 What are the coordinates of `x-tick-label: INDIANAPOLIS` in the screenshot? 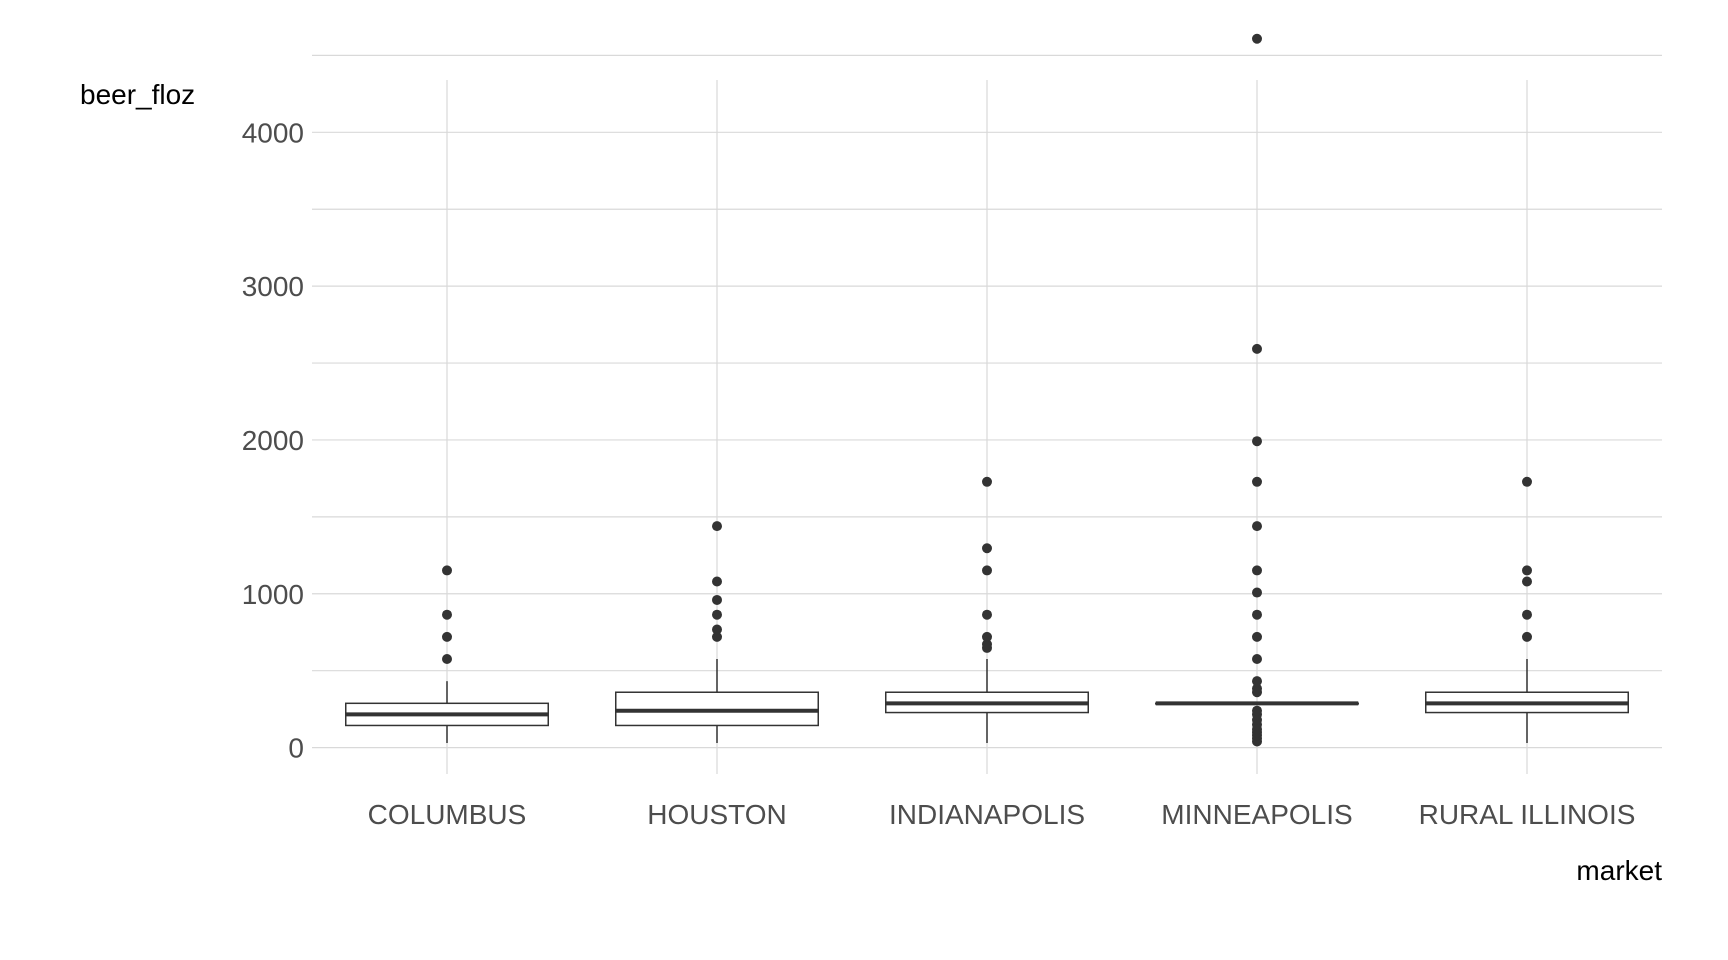 It's located at (987, 814).